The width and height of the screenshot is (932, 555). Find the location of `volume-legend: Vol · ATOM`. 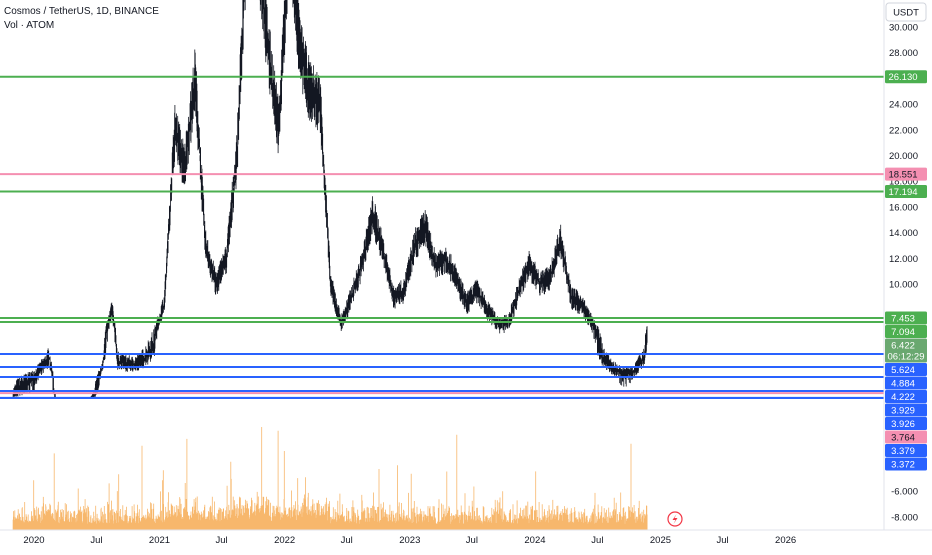

volume-legend: Vol · ATOM is located at coordinates (29, 25).